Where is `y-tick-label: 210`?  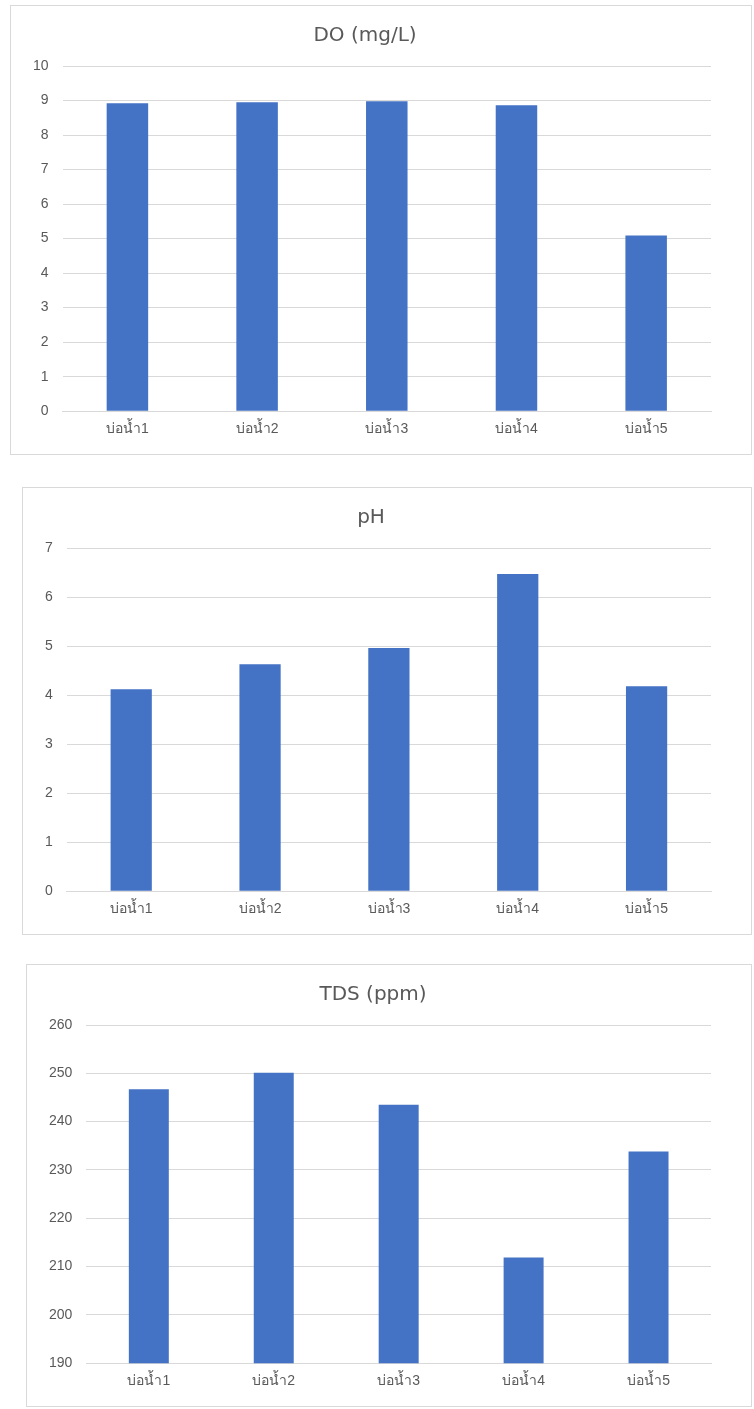 y-tick-label: 210 is located at coordinates (61, 1265).